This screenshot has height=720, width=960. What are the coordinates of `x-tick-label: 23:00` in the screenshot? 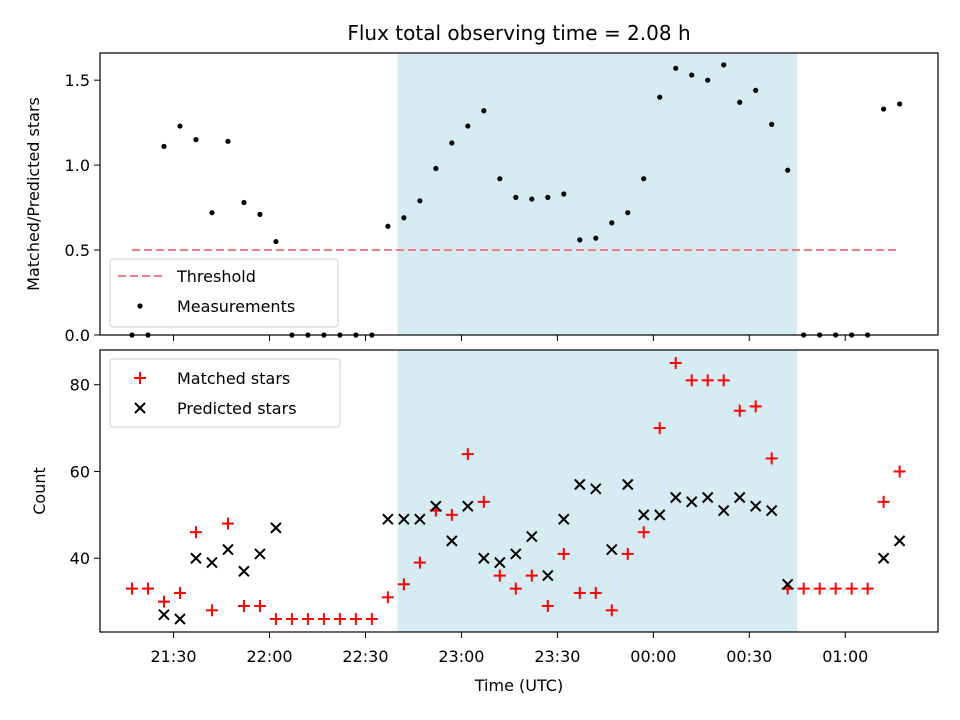 It's located at (461, 656).